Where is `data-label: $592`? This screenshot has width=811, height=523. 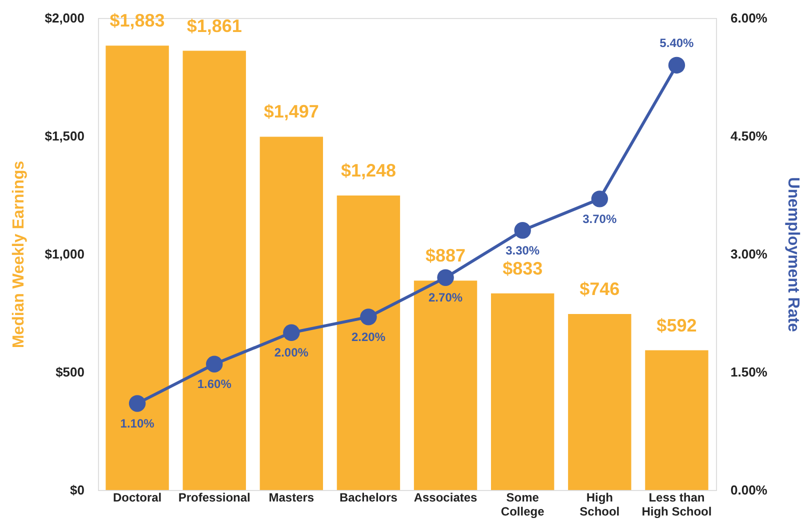 data-label: $592 is located at coordinates (676, 325).